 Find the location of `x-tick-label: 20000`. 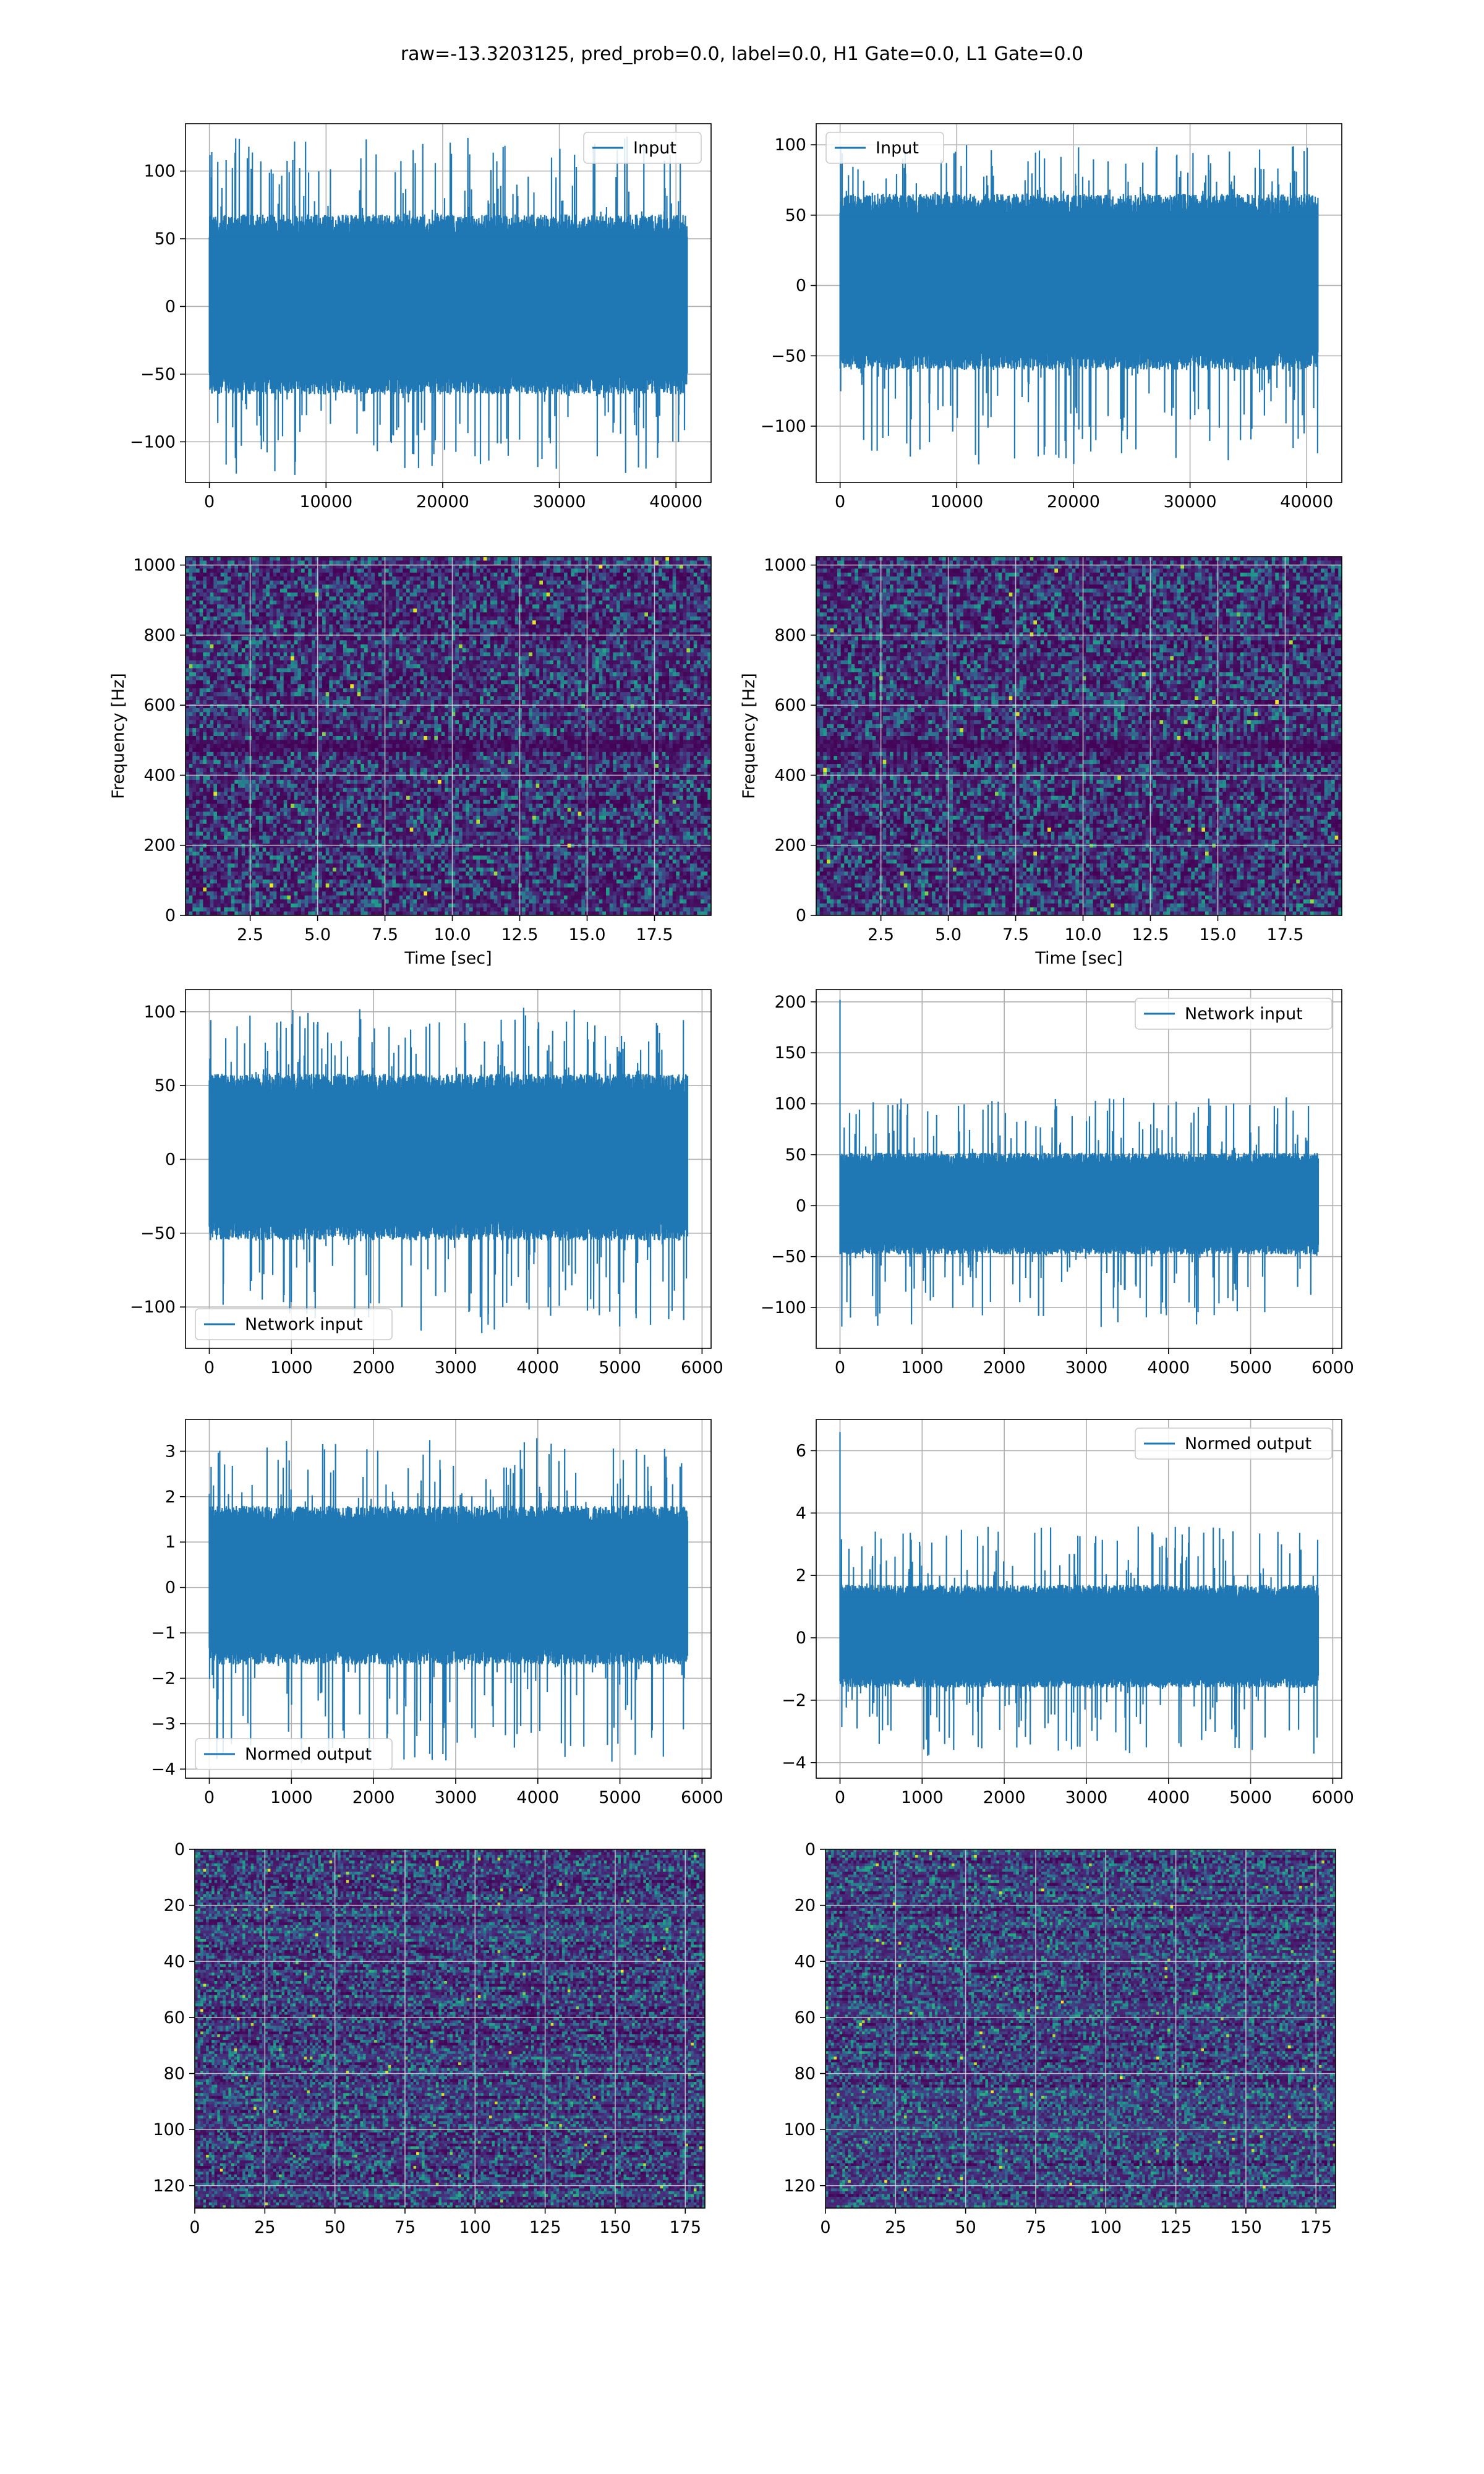

x-tick-label: 20000 is located at coordinates (1073, 501).